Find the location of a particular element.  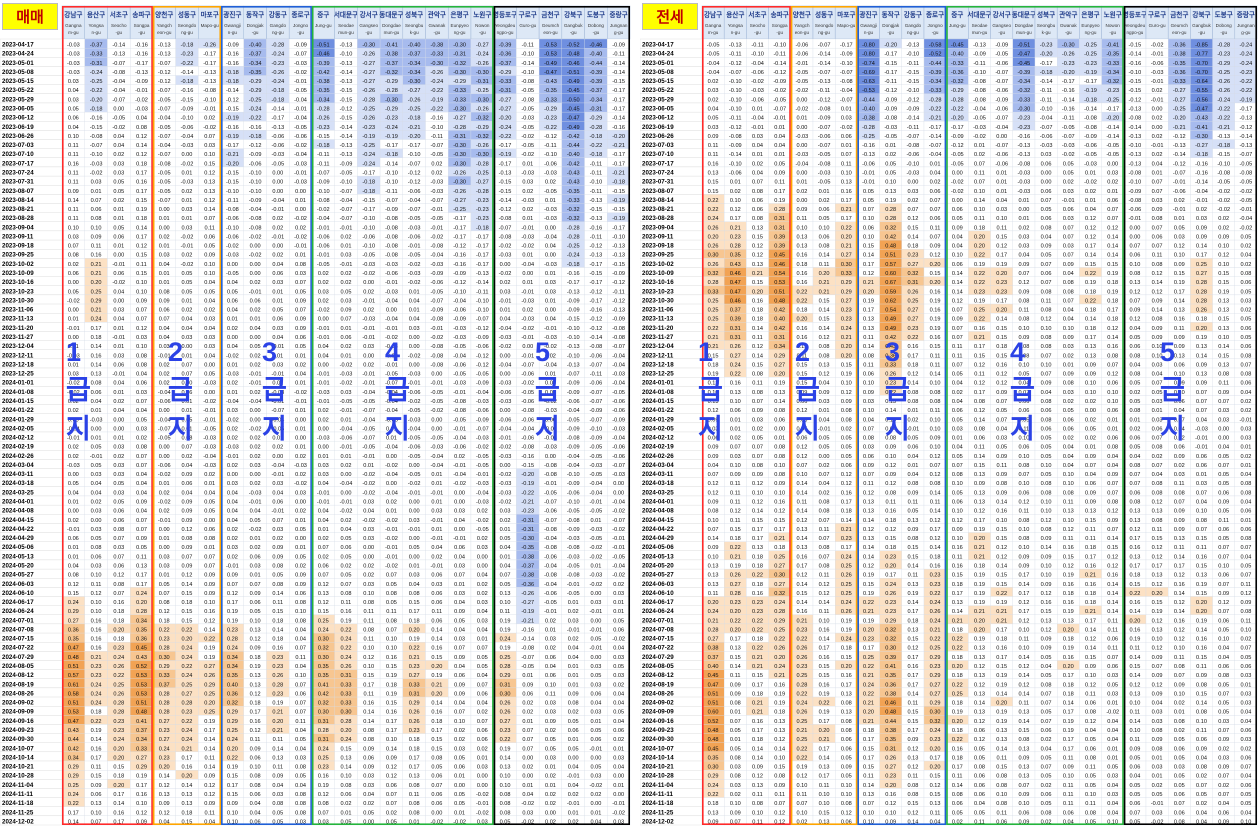

column-header-en: Yongsa is located at coordinates (736, 25).